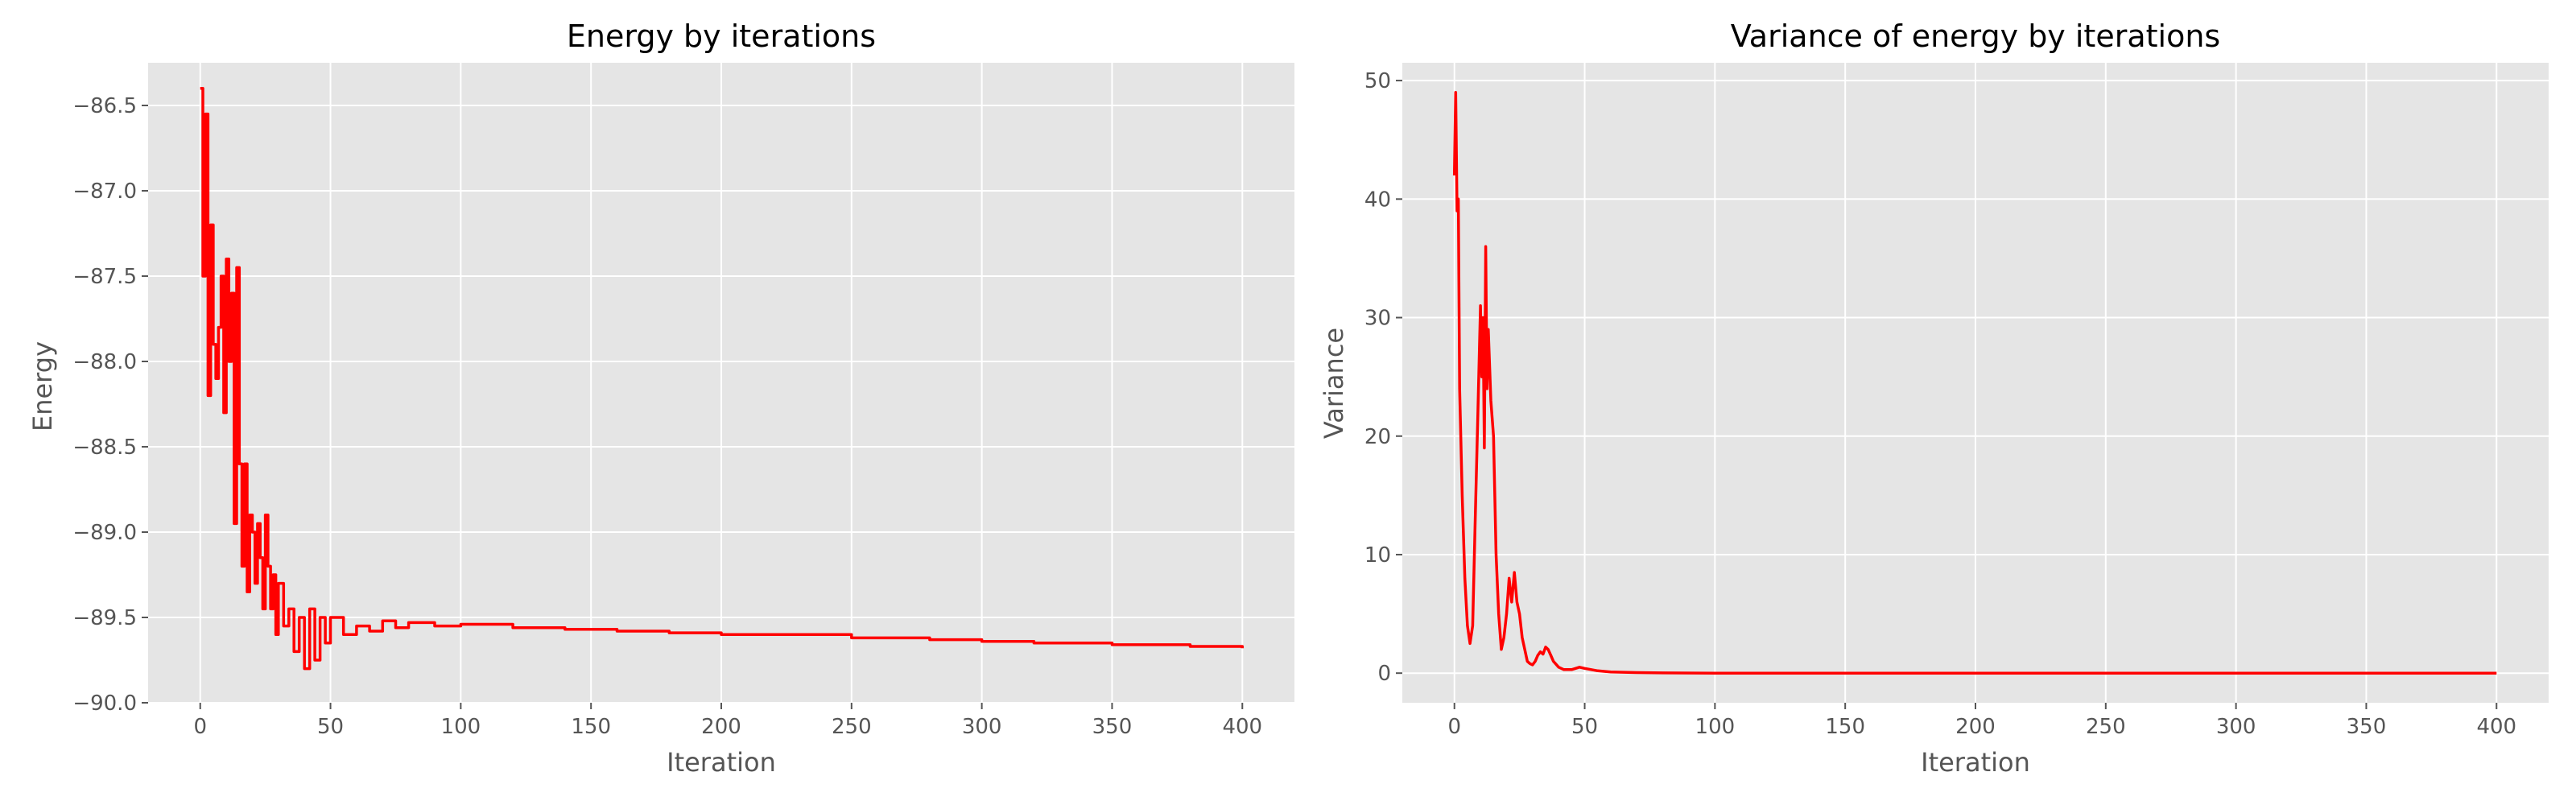 Image resolution: width=2576 pixels, height=805 pixels. I want to click on variance-x-tick-label: 50, so click(1584, 727).